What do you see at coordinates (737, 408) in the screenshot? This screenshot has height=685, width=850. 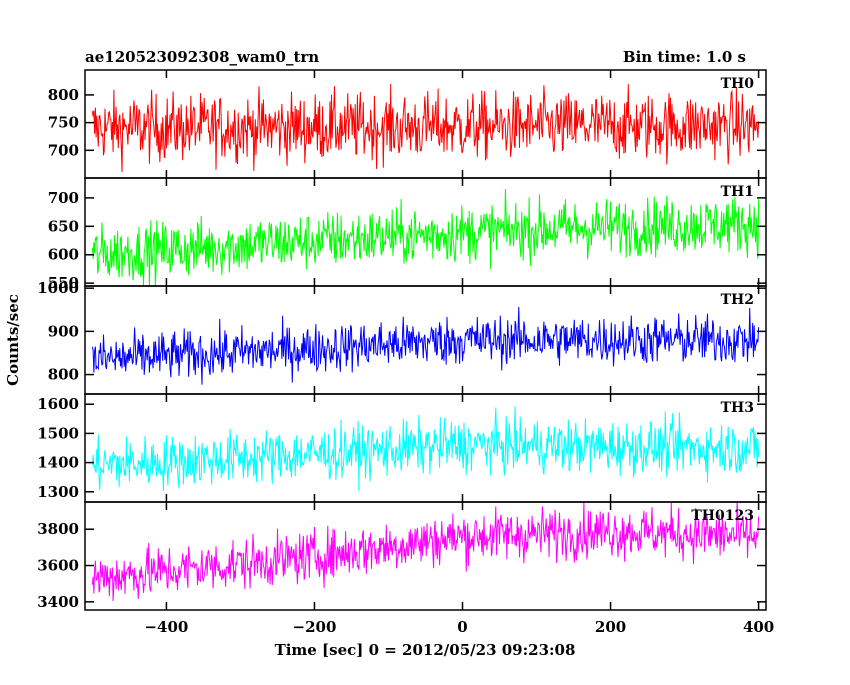 I see `panel-label: TH3` at bounding box center [737, 408].